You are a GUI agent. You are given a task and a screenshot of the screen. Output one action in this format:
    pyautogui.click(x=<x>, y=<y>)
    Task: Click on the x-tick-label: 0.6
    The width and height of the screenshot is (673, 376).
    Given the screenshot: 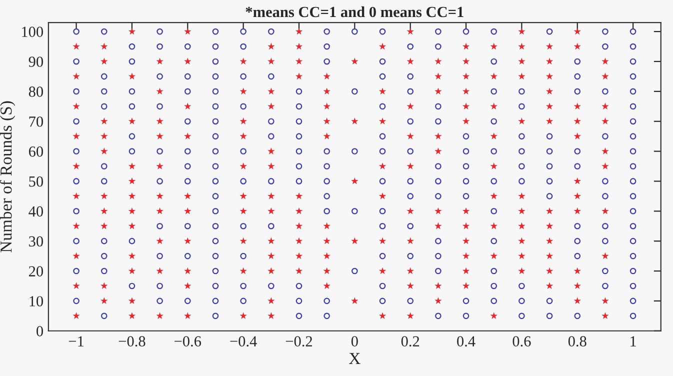 What is the action you would take?
    pyautogui.click(x=521, y=341)
    